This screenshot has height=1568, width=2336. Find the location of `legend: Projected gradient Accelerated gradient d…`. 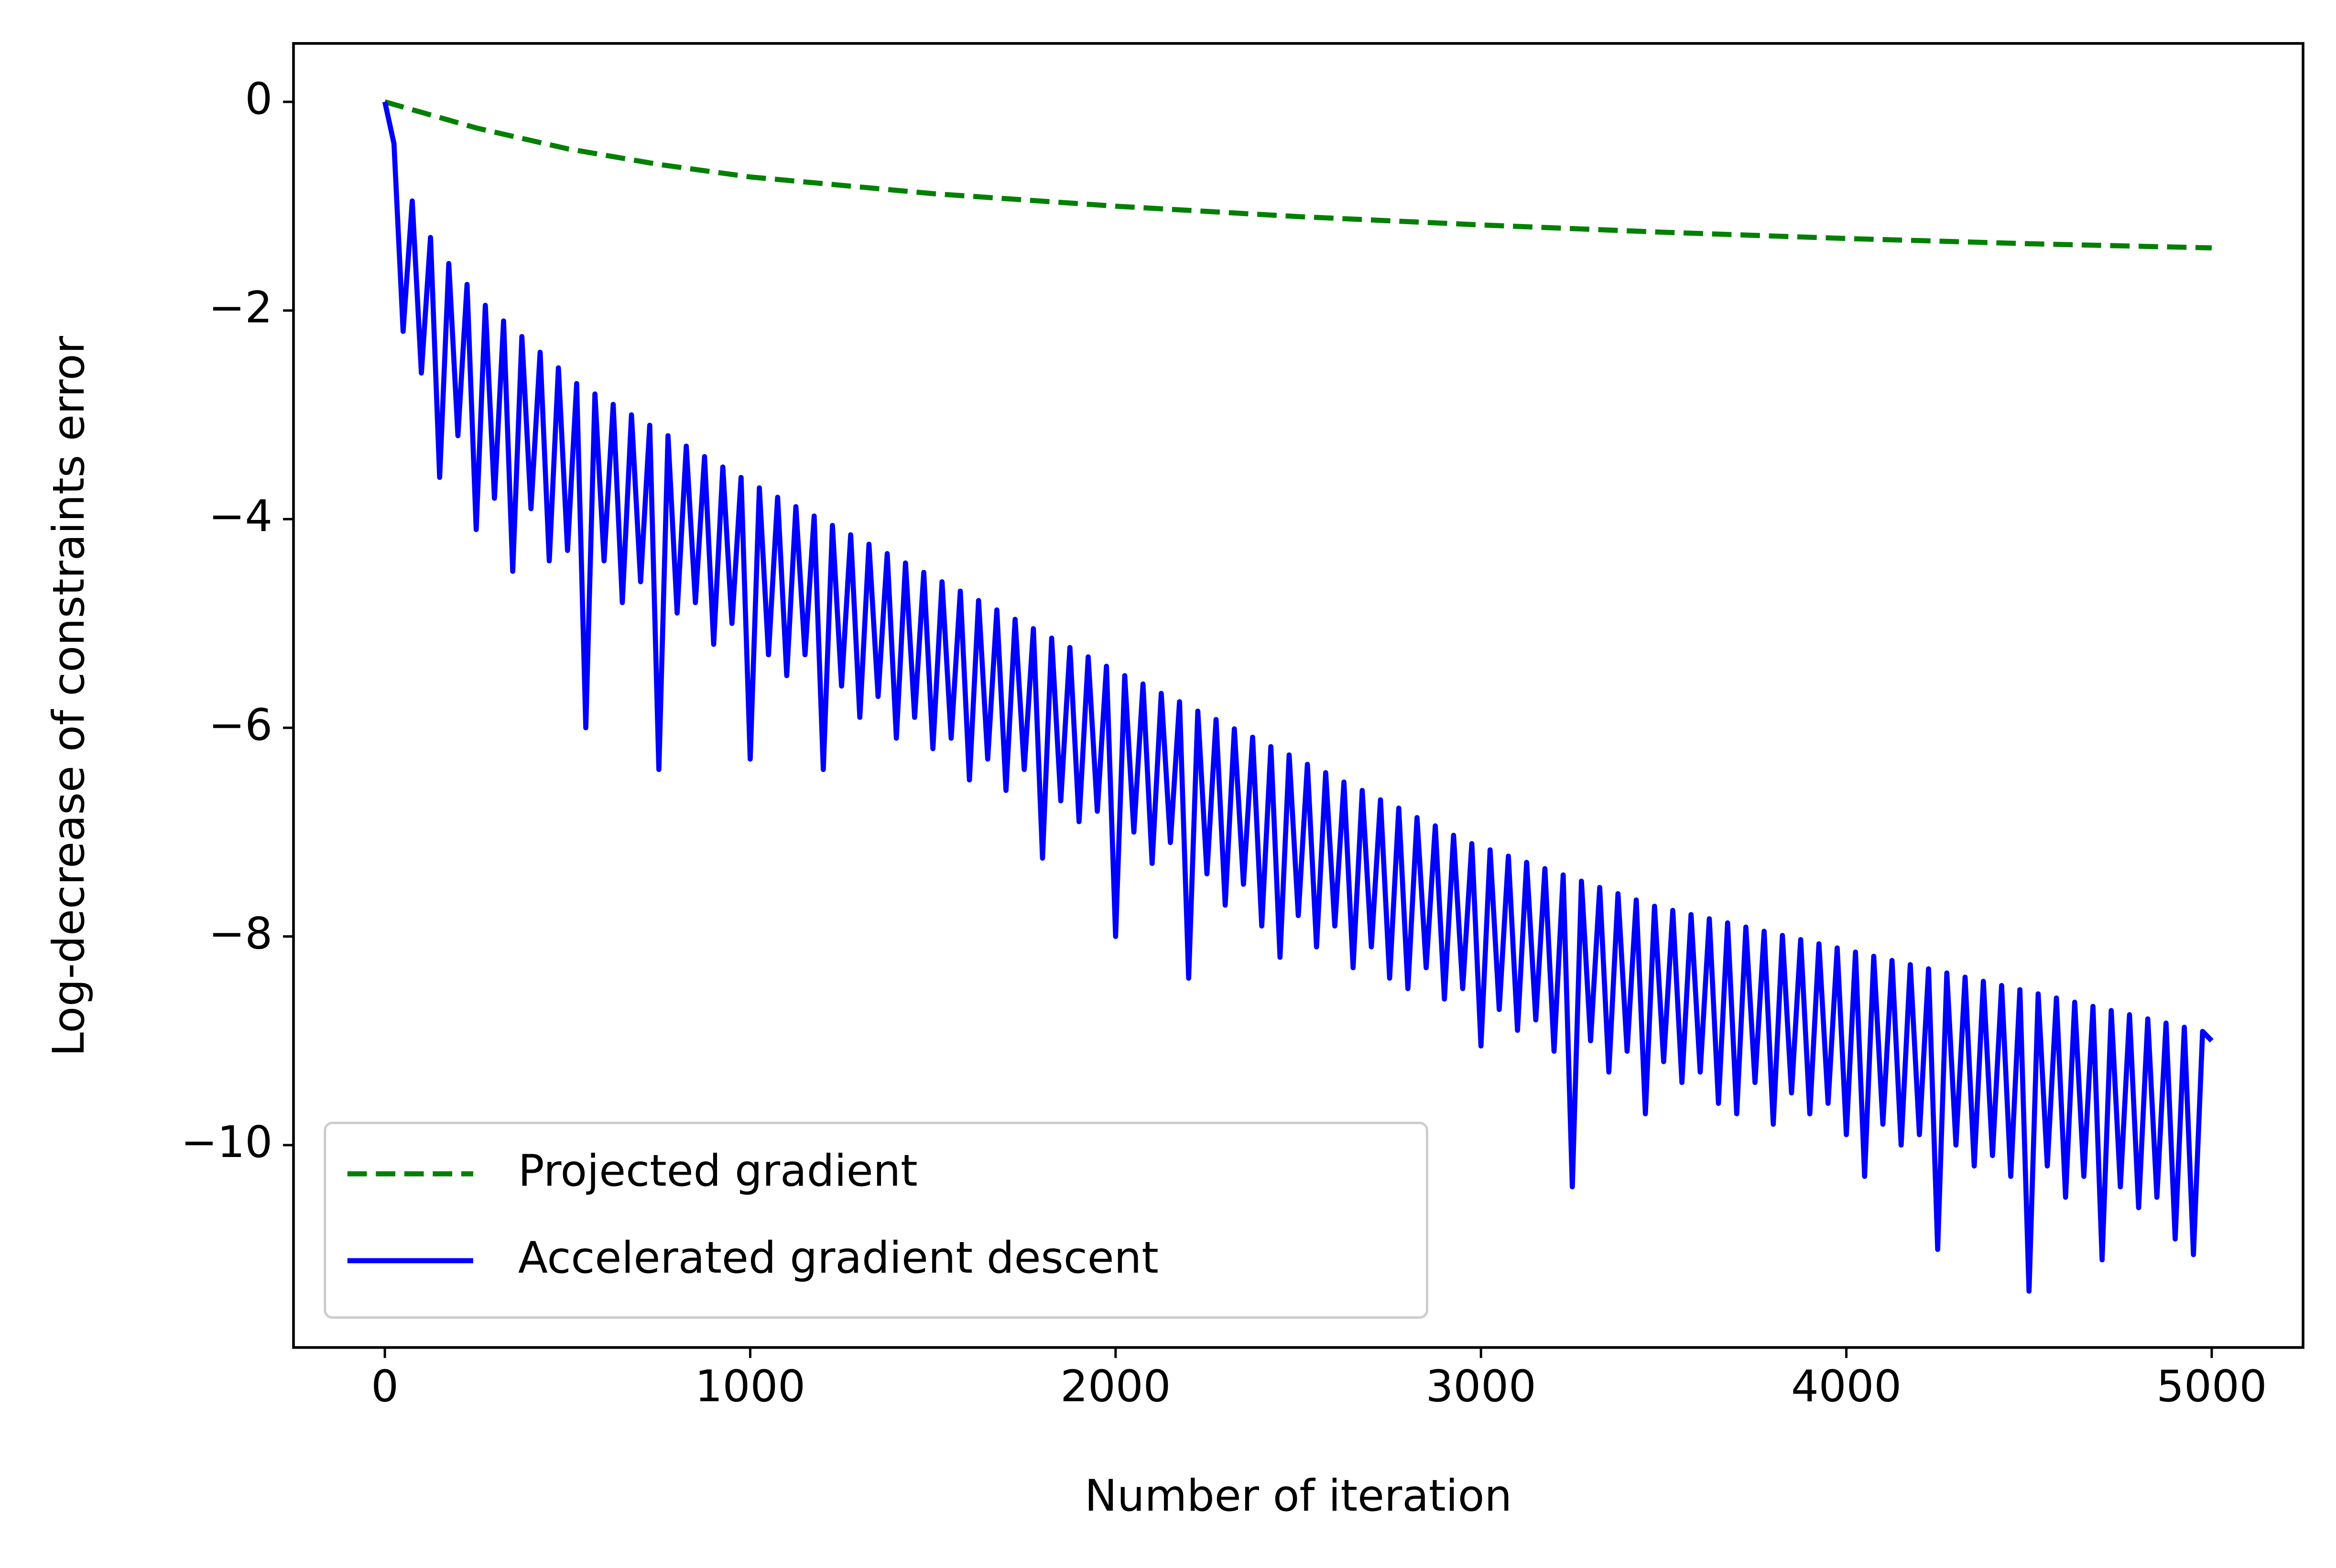

legend: Projected gradient Accelerated gradient d… is located at coordinates (876, 1220).